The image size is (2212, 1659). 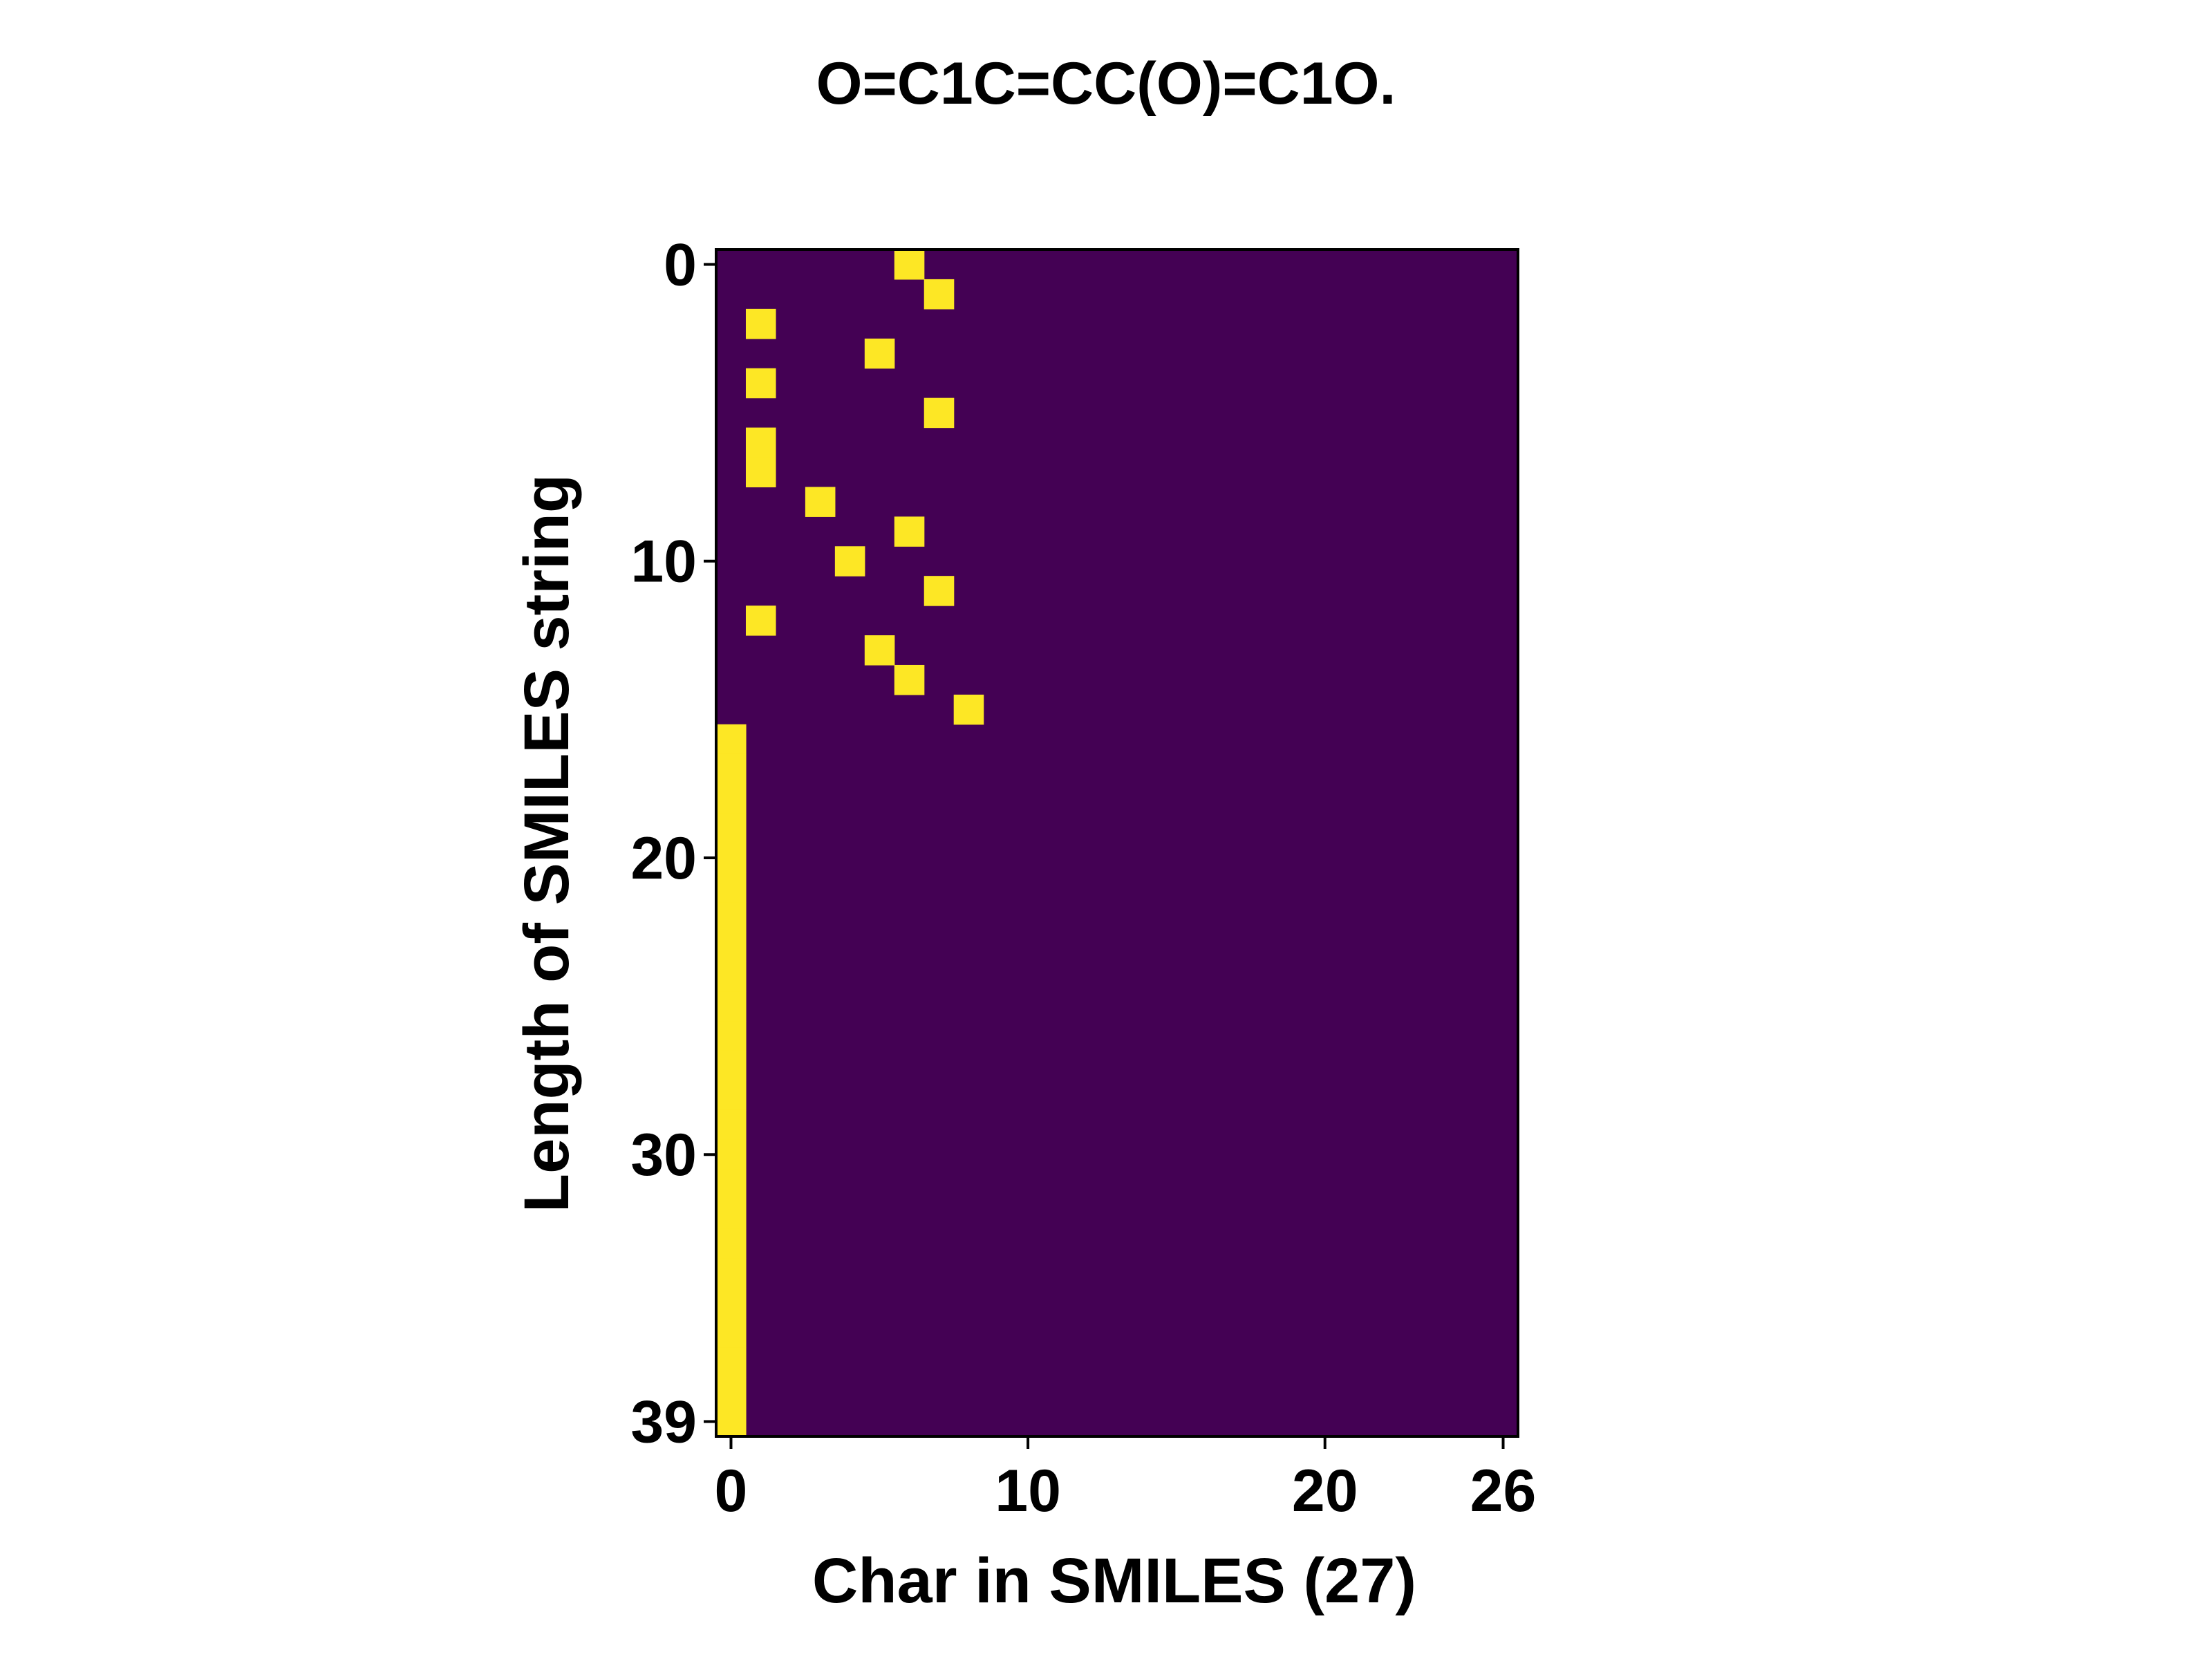 What do you see at coordinates (663, 562) in the screenshot?
I see `y-tick-label: 10` at bounding box center [663, 562].